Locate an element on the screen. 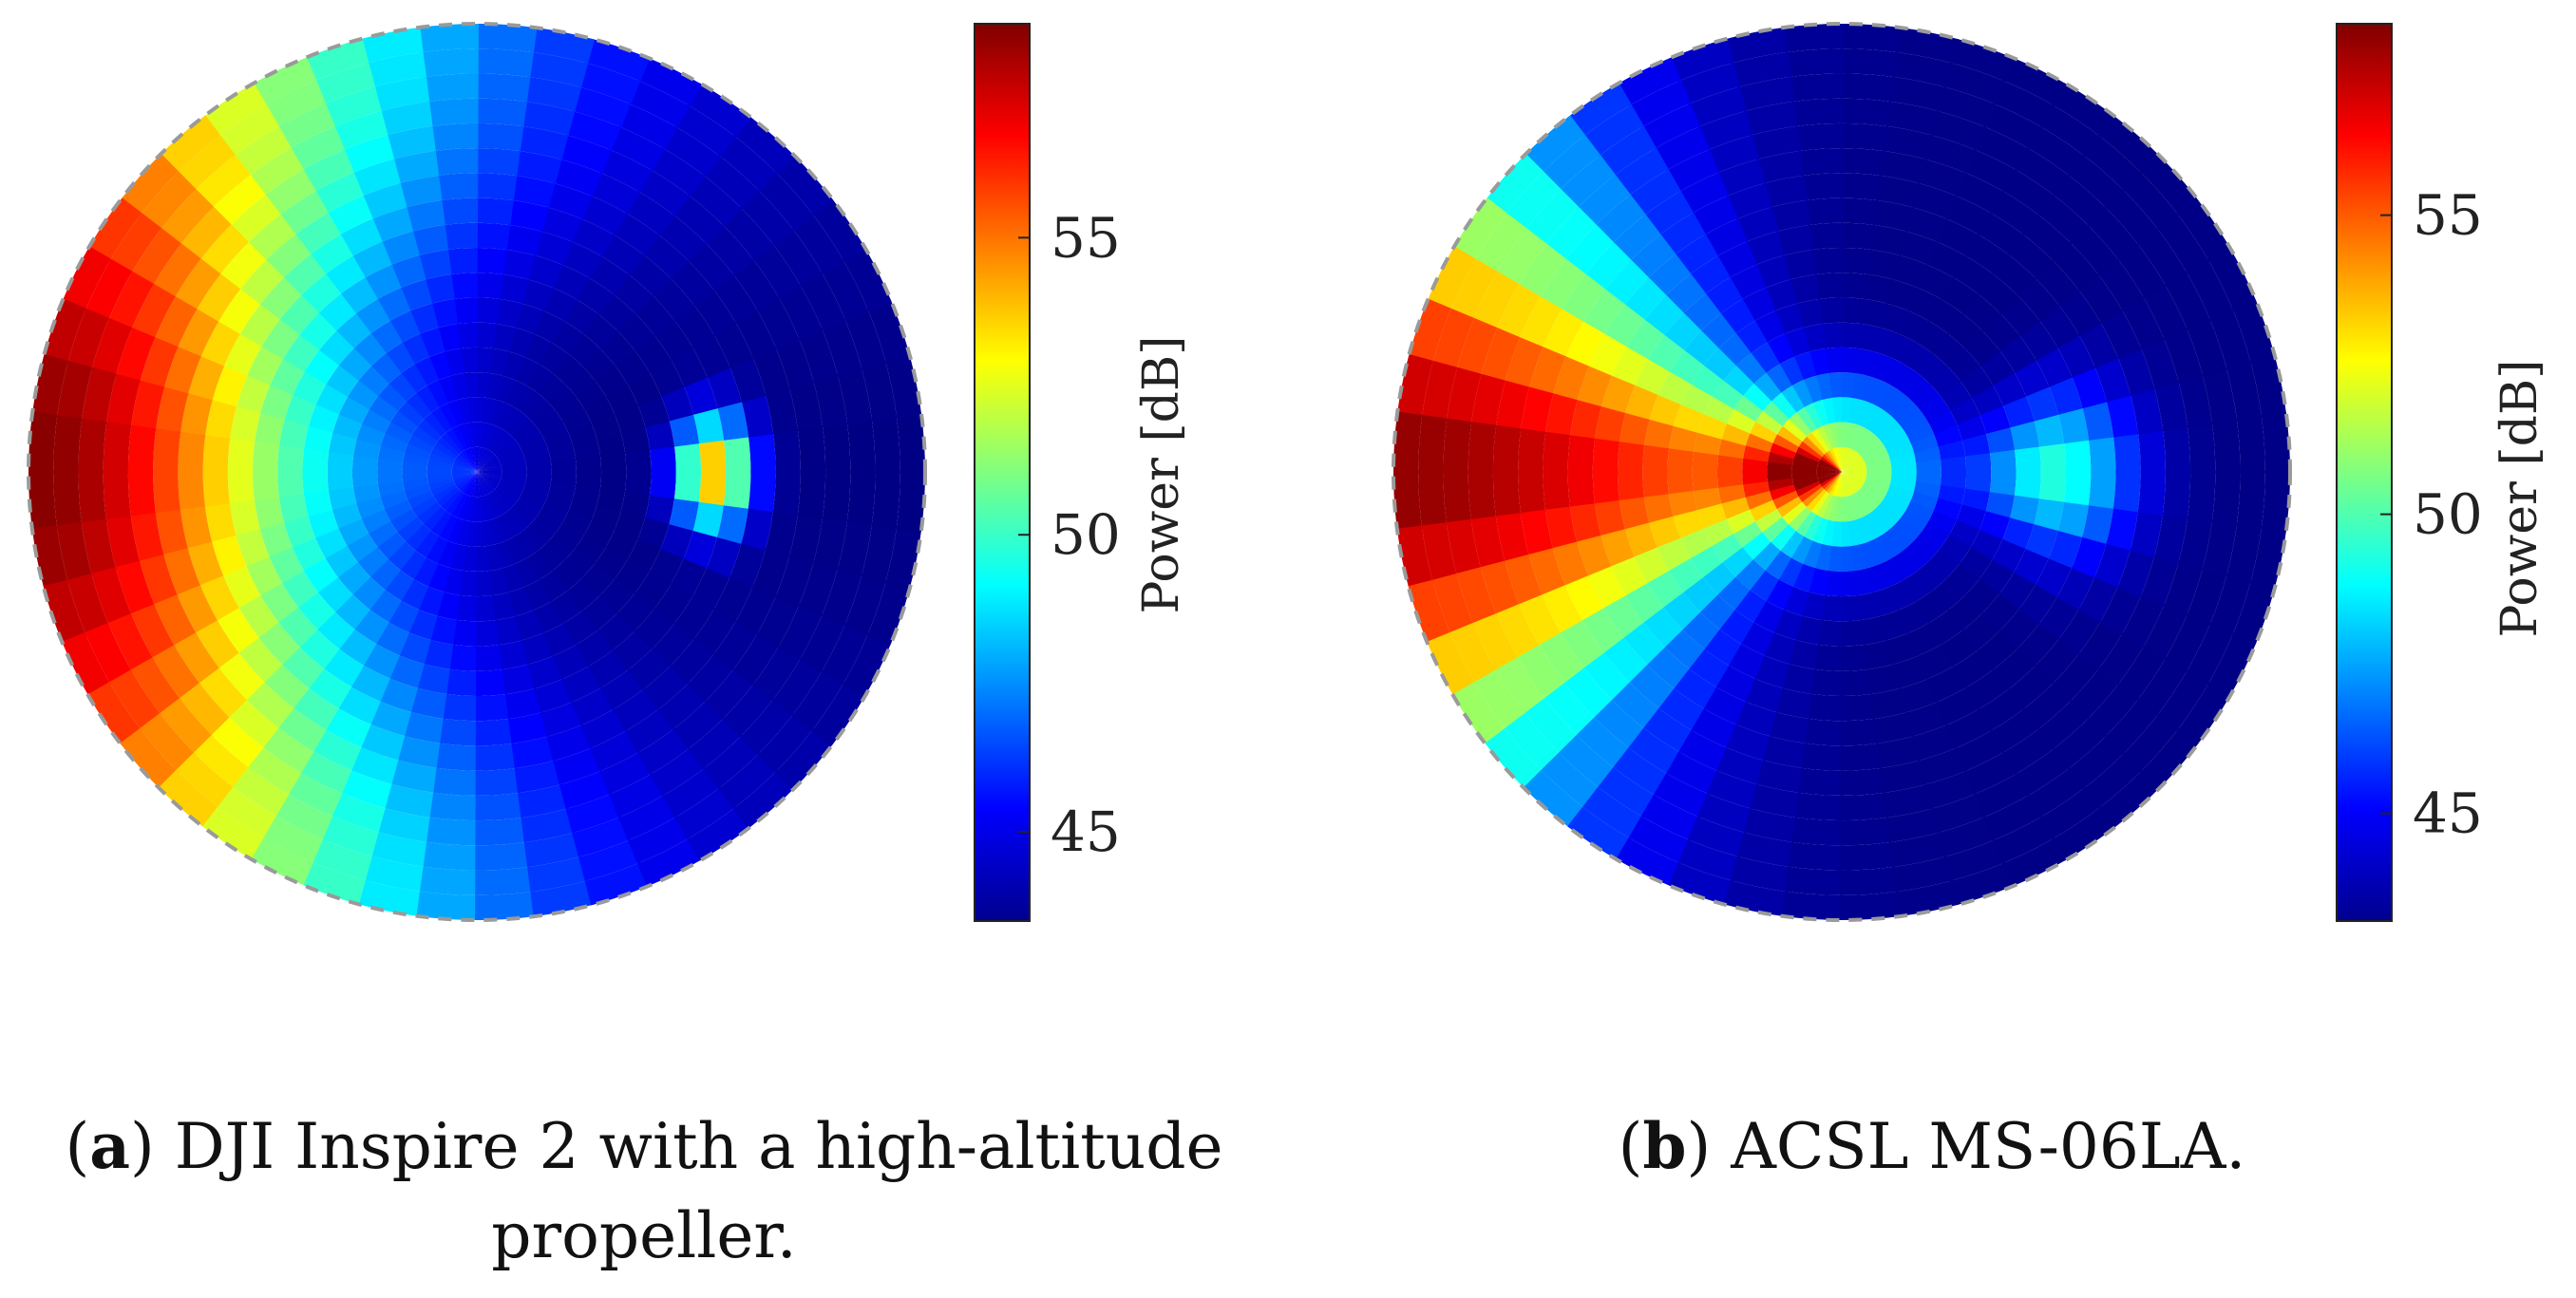  colorbar-tick-label: 45 is located at coordinates (1086, 831).